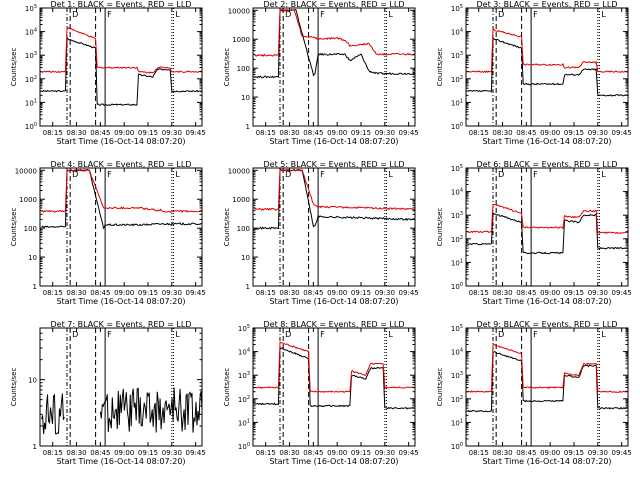 The height and width of the screenshot is (480, 640). I want to click on panel-title: Det 6: BLACK = Events, RED = LLD, so click(547, 164).